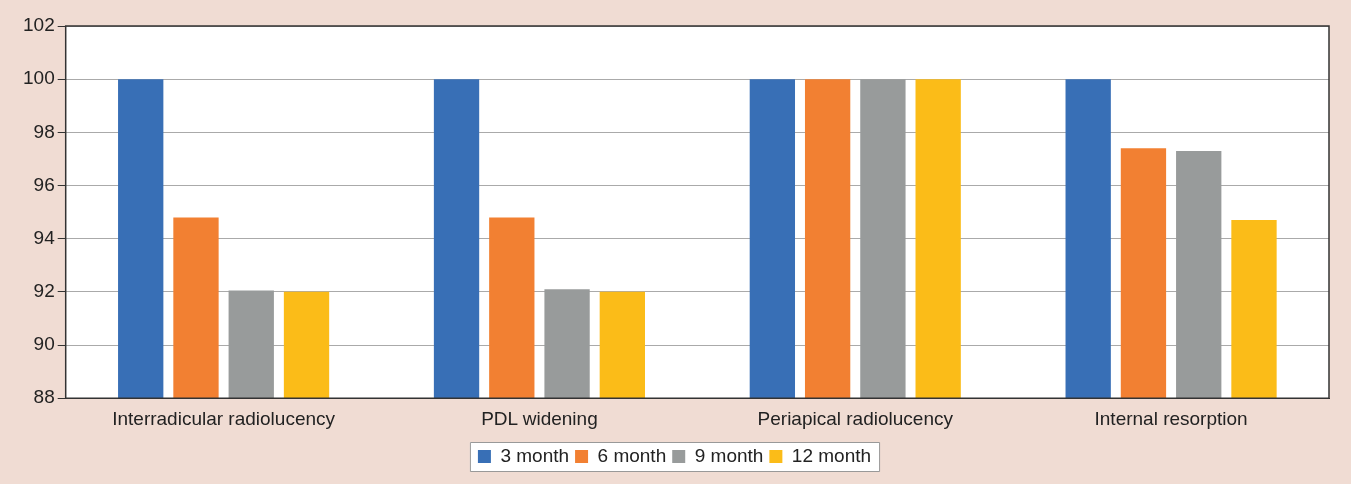 This screenshot has width=1351, height=484. What do you see at coordinates (44, 344) in the screenshot?
I see `y-tick-label: 90` at bounding box center [44, 344].